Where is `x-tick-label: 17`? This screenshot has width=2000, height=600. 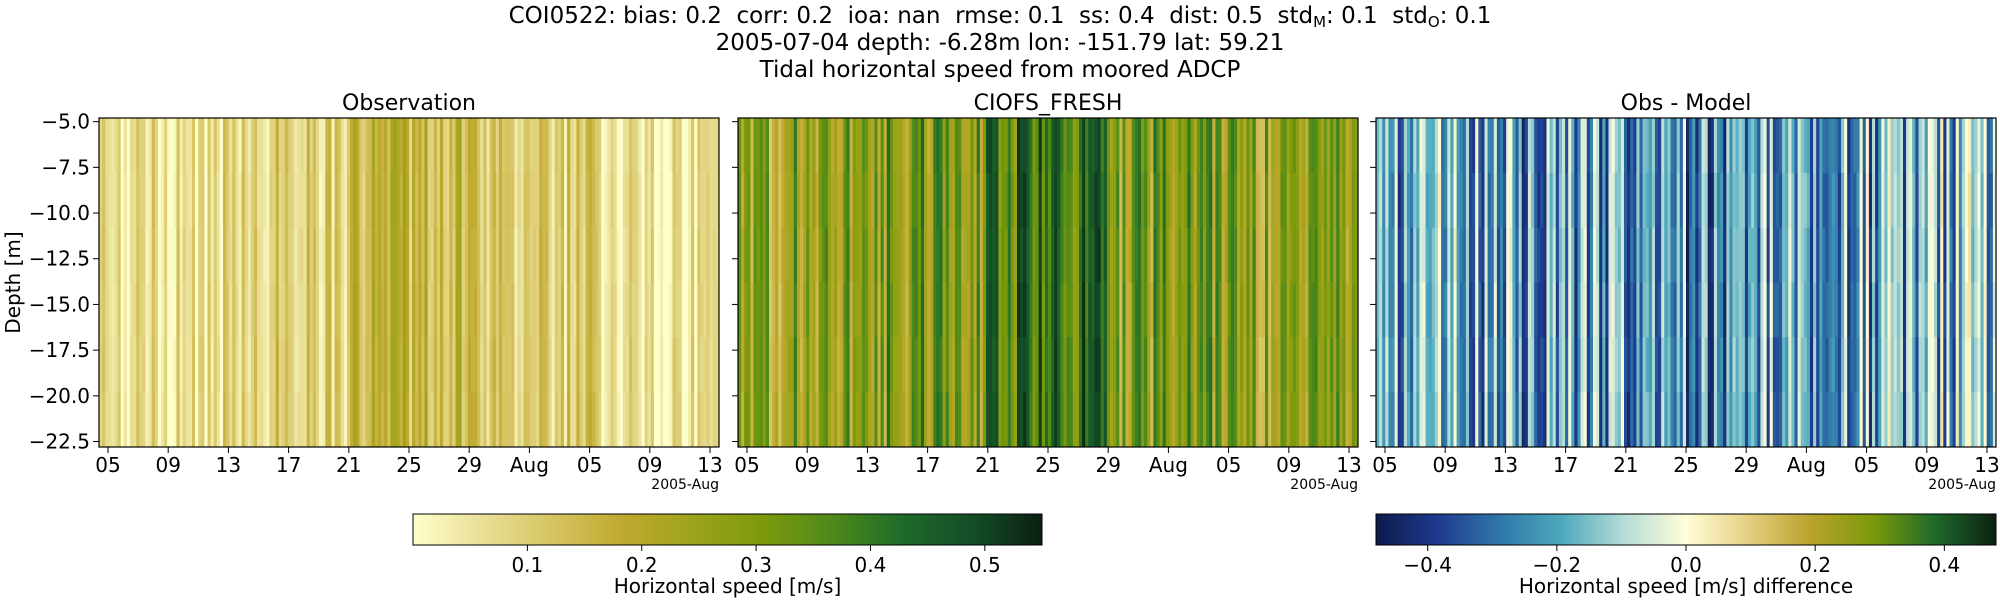 x-tick-label: 17 is located at coordinates (927, 465).